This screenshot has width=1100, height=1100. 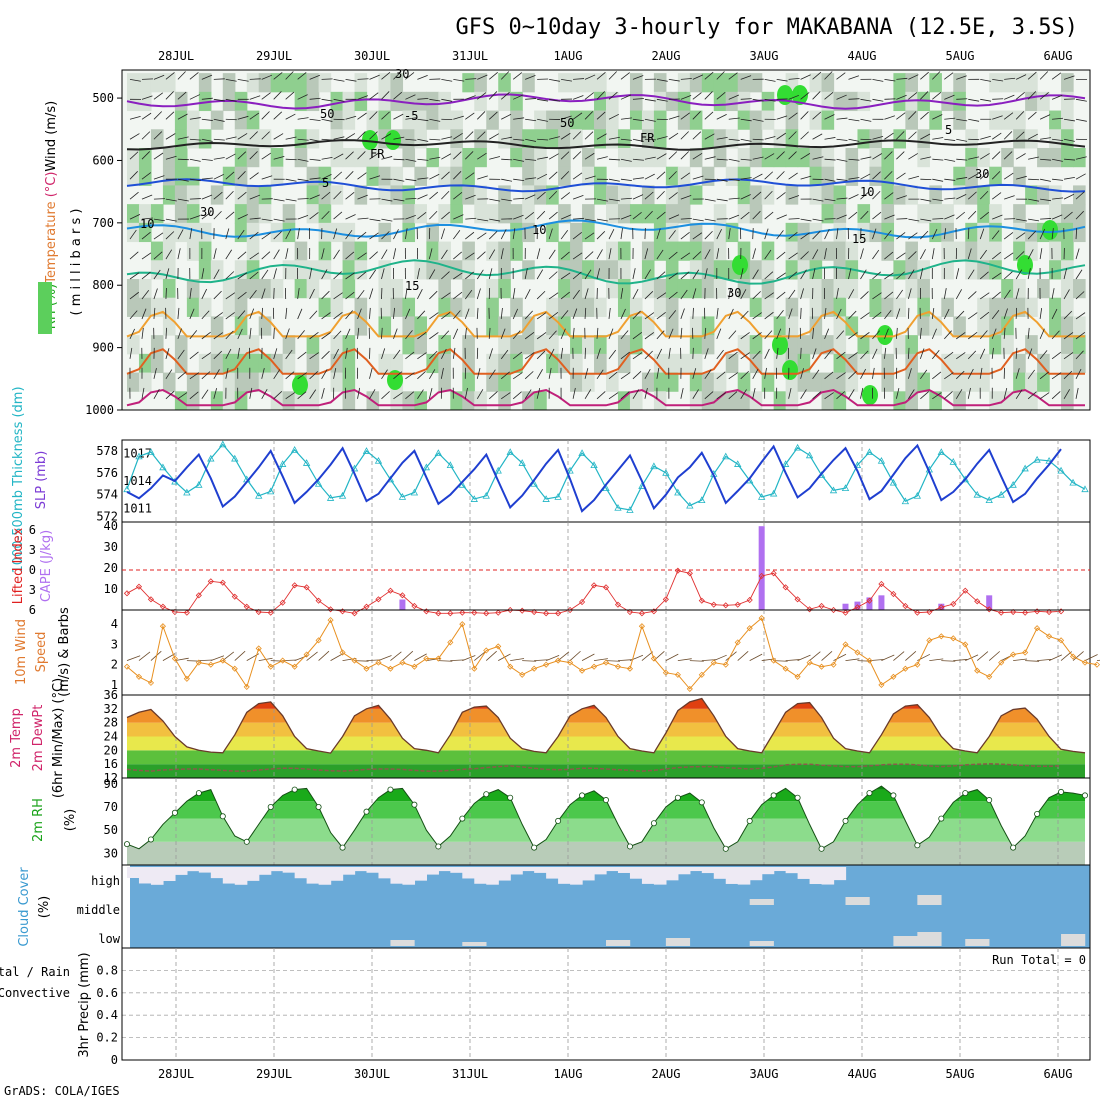 I want to click on thickness-point, so click(x=785, y=463).